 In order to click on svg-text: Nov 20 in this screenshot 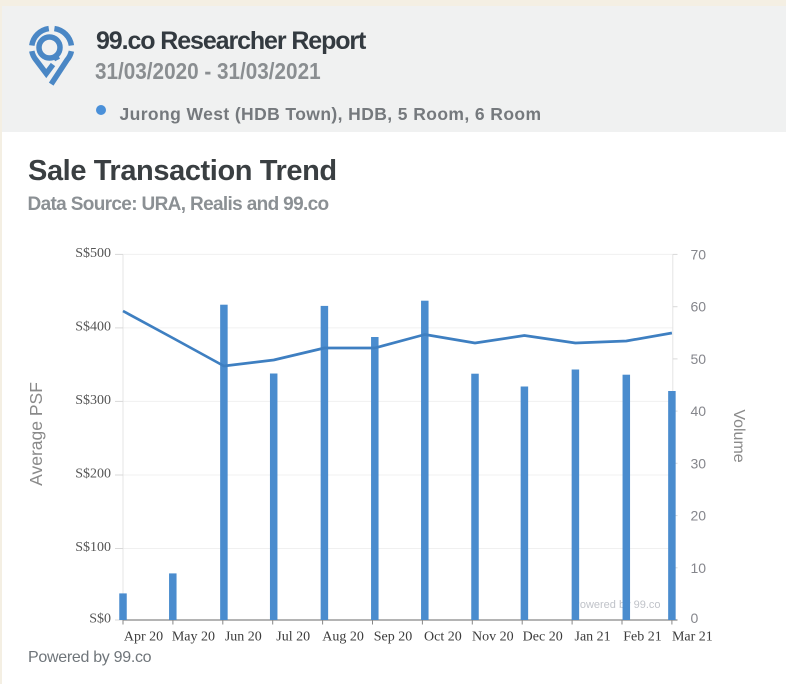, I will do `click(493, 637)`.